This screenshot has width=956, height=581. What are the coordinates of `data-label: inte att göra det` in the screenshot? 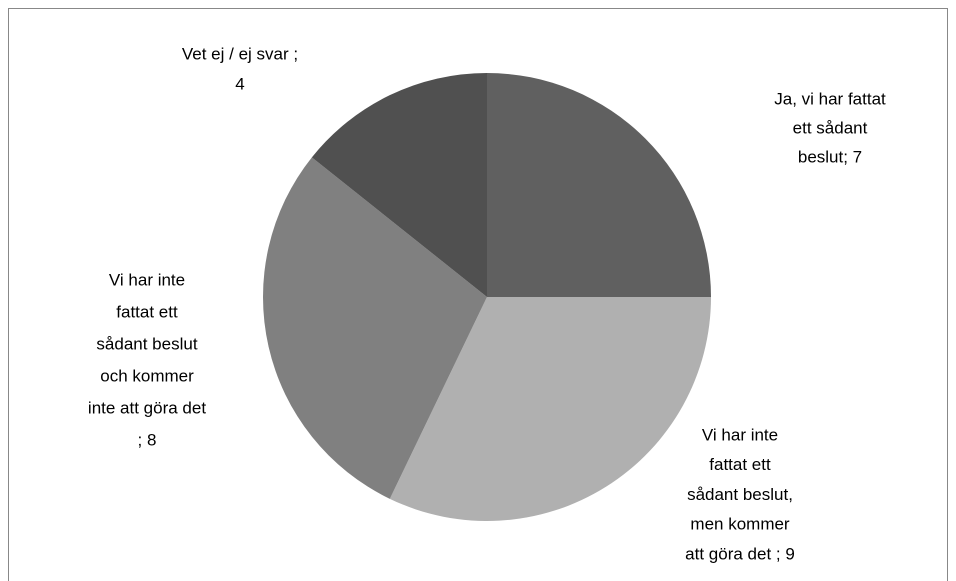 It's located at (147, 407).